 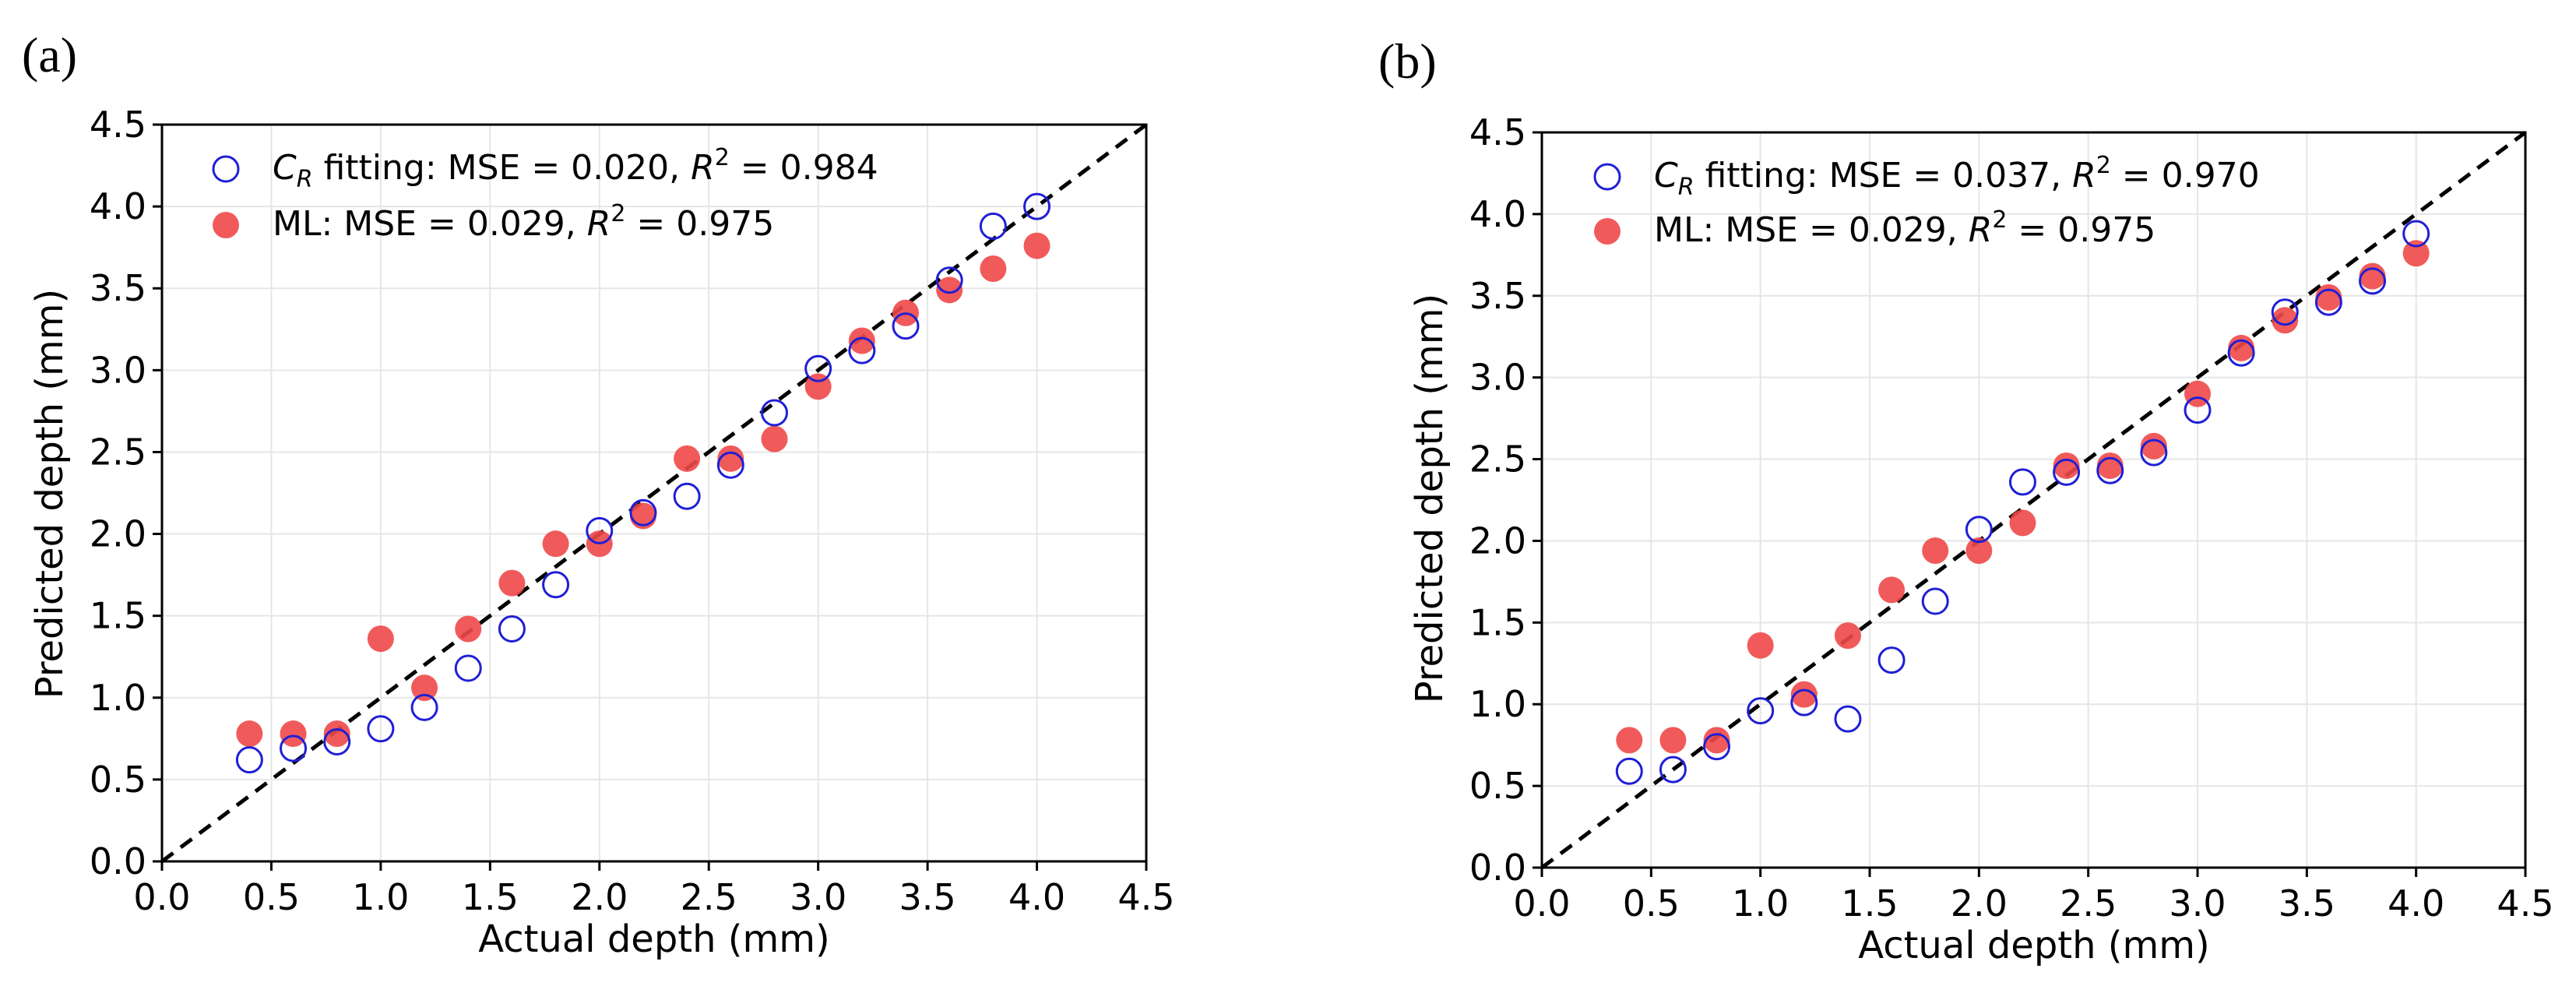 What do you see at coordinates (1957, 176) in the screenshot?
I see `legend-label-cr-fitting: CR fitting: MSE = 0.037, R2 = 0.970` at bounding box center [1957, 176].